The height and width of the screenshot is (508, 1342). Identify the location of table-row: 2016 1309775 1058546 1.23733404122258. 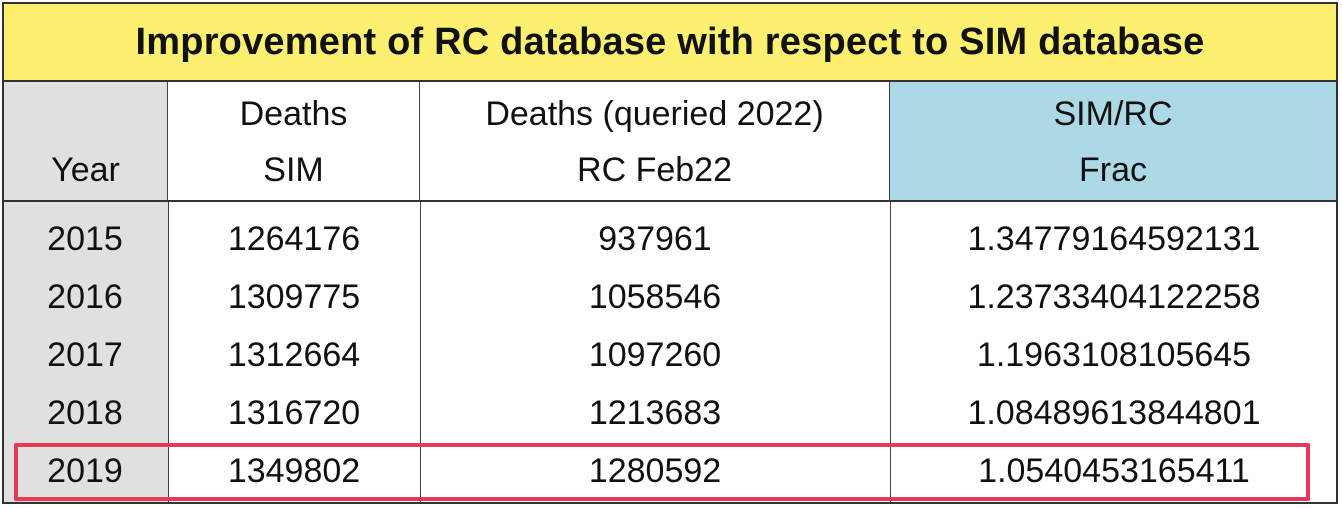
(670, 297).